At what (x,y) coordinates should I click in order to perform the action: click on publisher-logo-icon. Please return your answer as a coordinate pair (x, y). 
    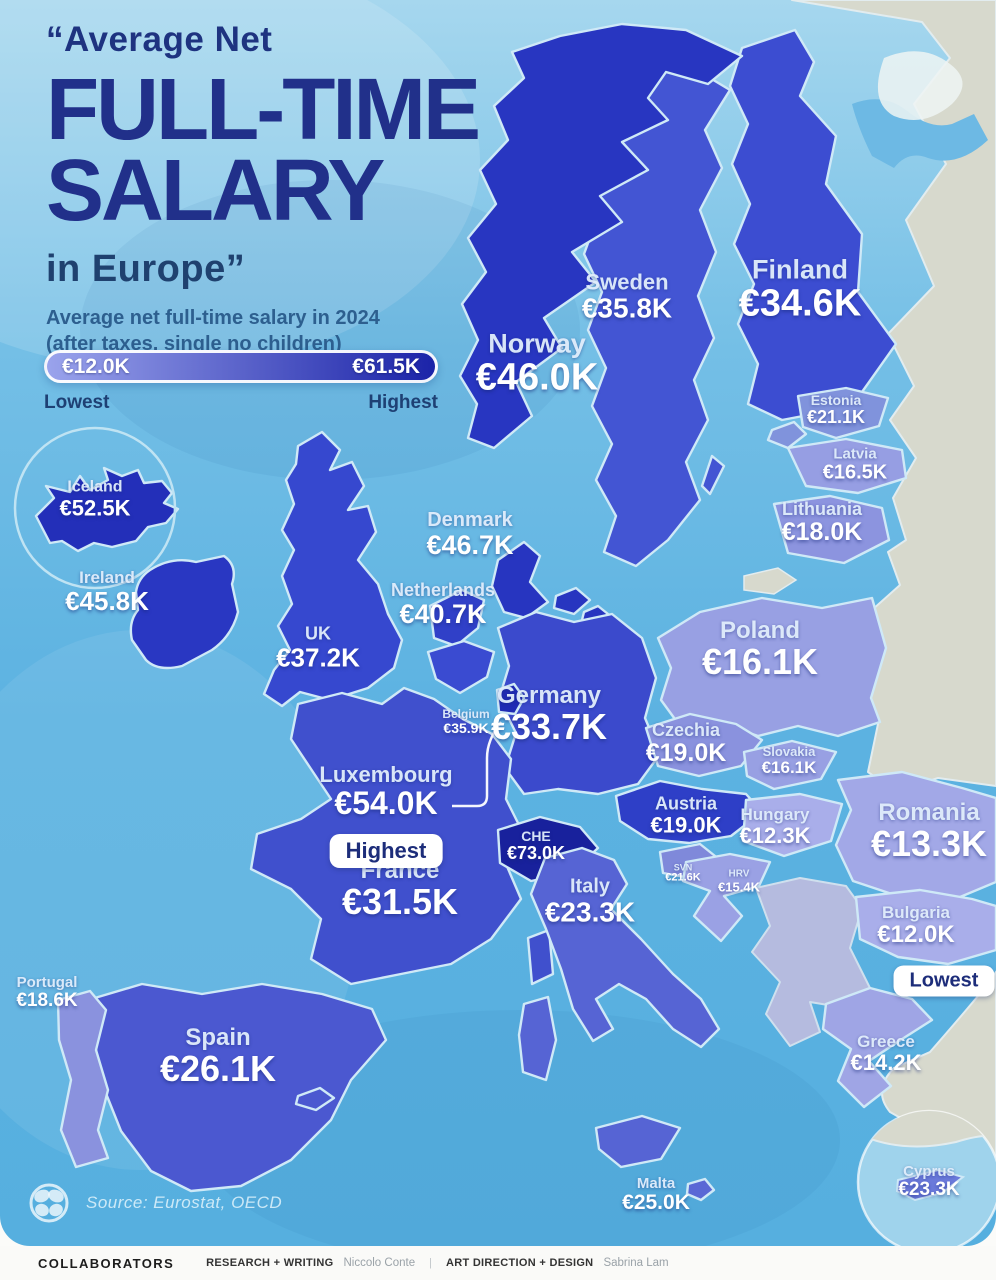
    Looking at the image, I should click on (49, 1203).